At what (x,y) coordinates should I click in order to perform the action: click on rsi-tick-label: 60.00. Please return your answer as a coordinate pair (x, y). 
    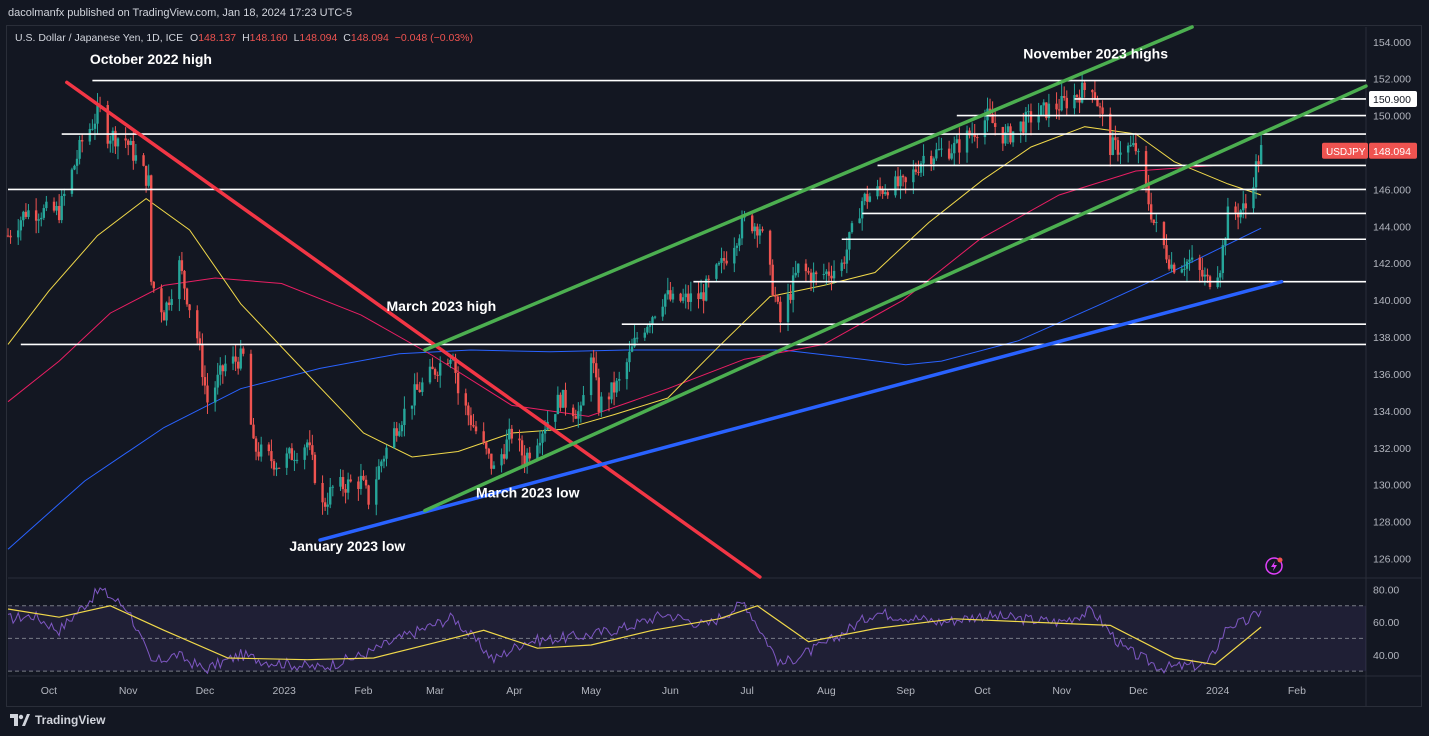
    Looking at the image, I should click on (1386, 623).